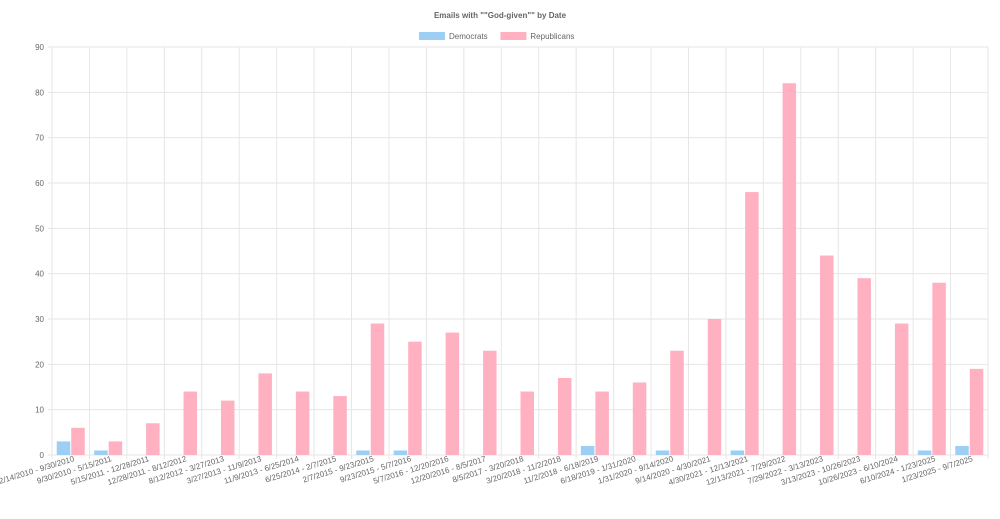 This screenshot has height=519, width=1000. I want to click on legend-label-republicans: Republicans, so click(552, 36).